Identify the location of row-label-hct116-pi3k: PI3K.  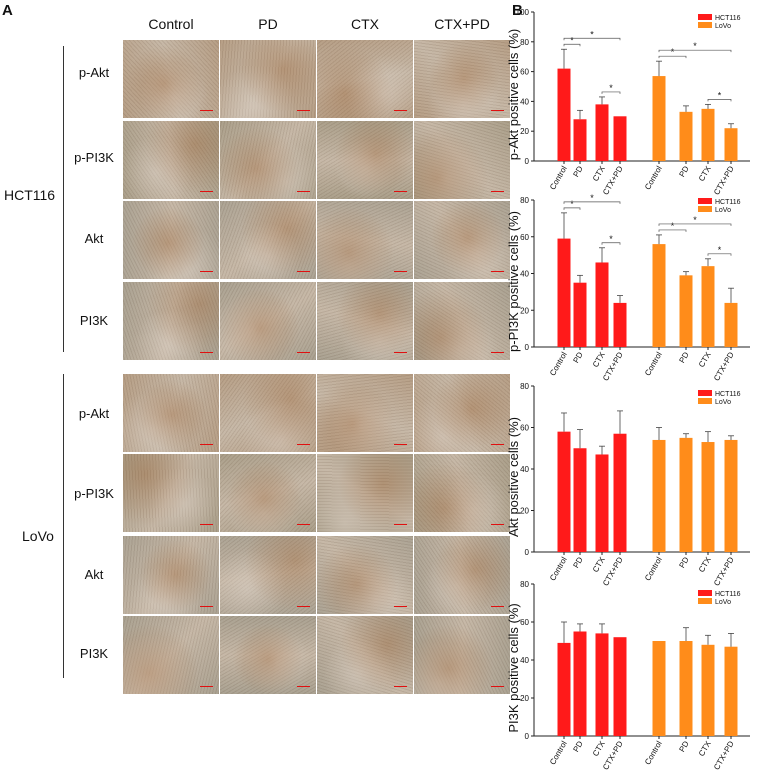
(94, 320).